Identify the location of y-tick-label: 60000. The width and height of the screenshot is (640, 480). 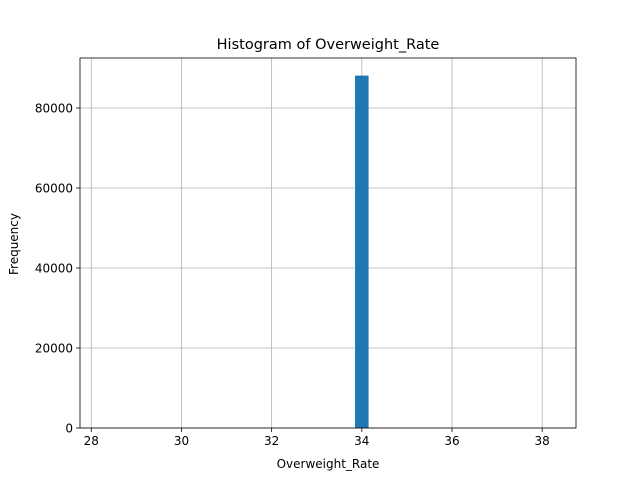
(54, 189).